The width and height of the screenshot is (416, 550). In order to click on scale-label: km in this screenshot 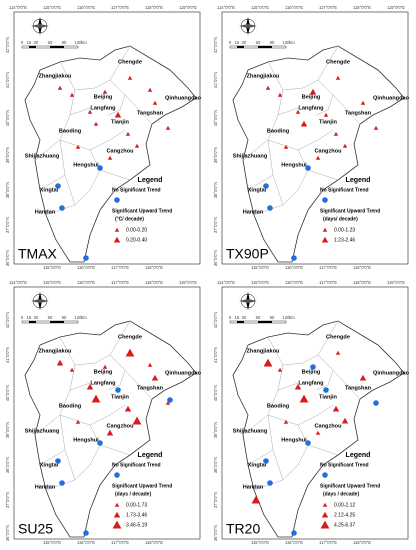, I will do `click(292, 317)`.